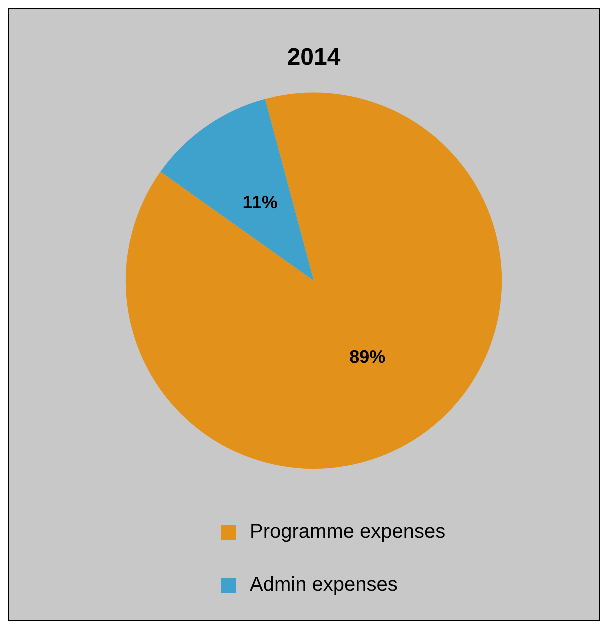 This screenshot has width=608, height=629. I want to click on legend-label: Admin expenses, so click(324, 585).